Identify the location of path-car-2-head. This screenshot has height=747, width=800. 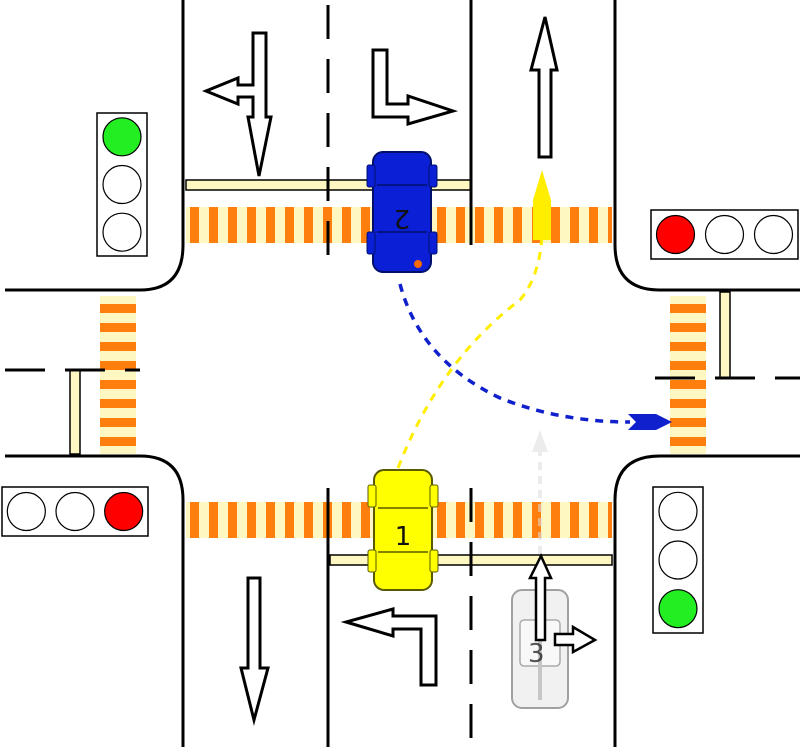
(650, 422).